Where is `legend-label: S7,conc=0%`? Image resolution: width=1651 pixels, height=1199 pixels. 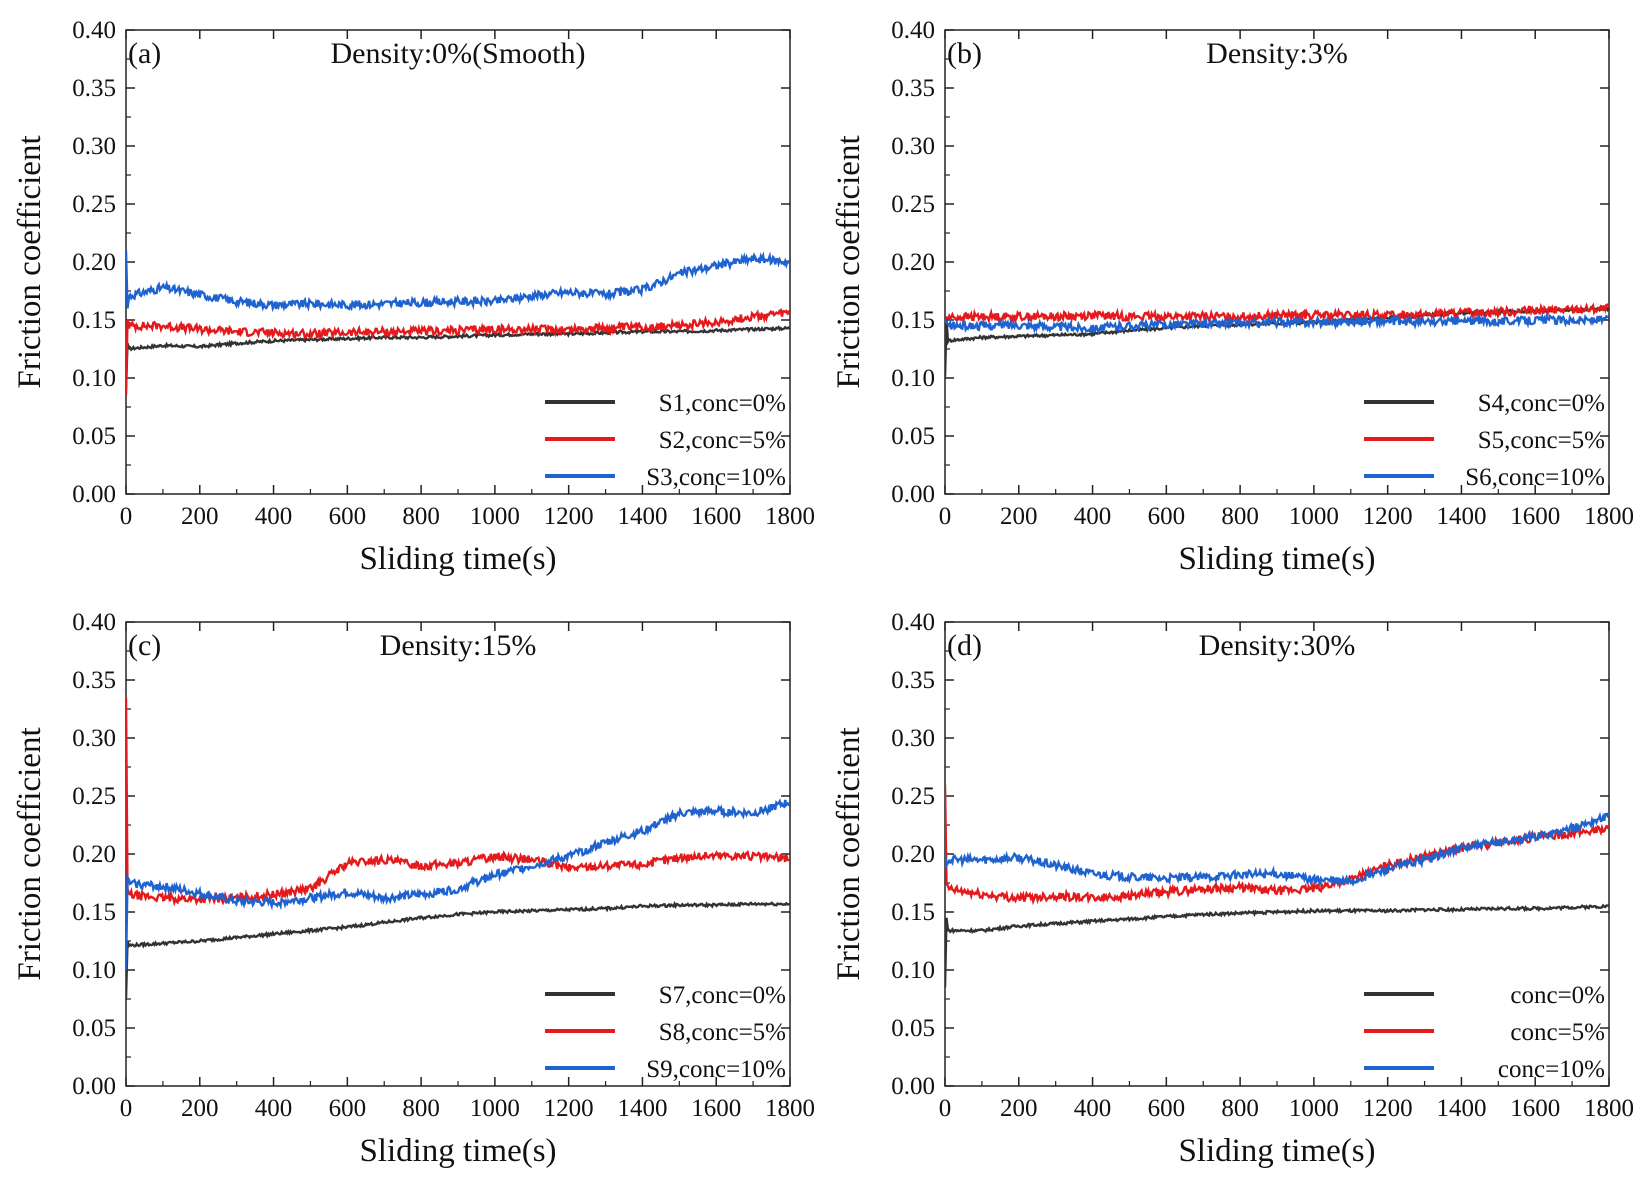
legend-label: S7,conc=0% is located at coordinates (722, 995).